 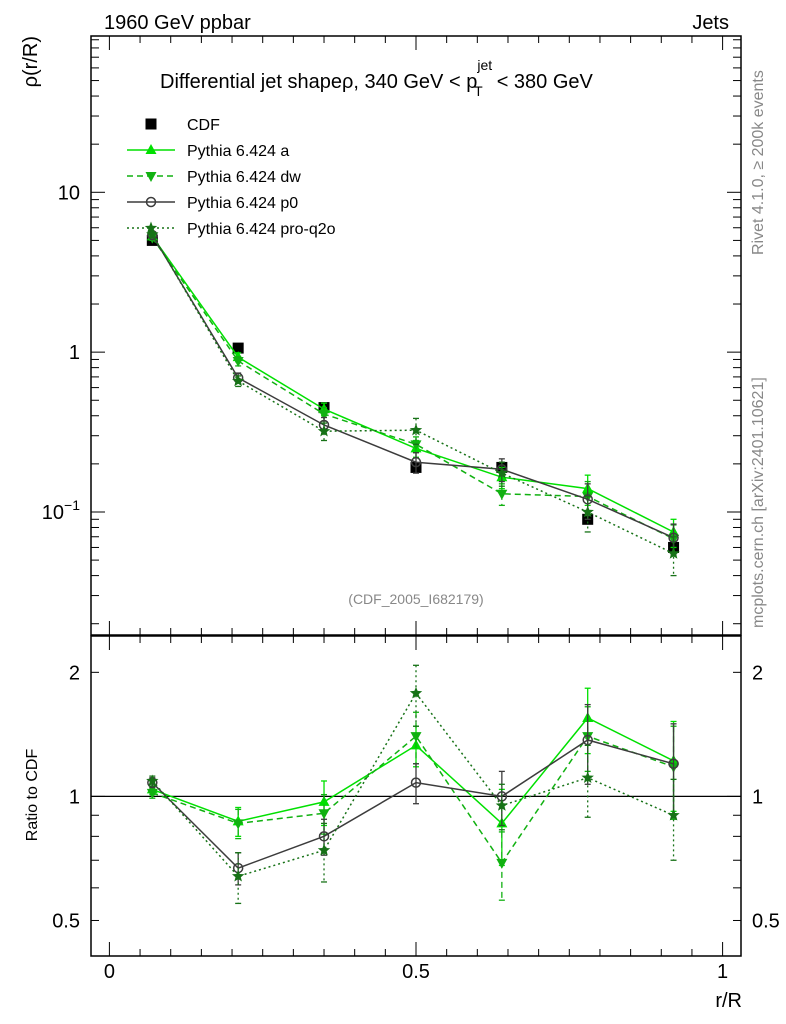 What do you see at coordinates (61, 510) in the screenshot?
I see `y-tick-label: 10−1` at bounding box center [61, 510].